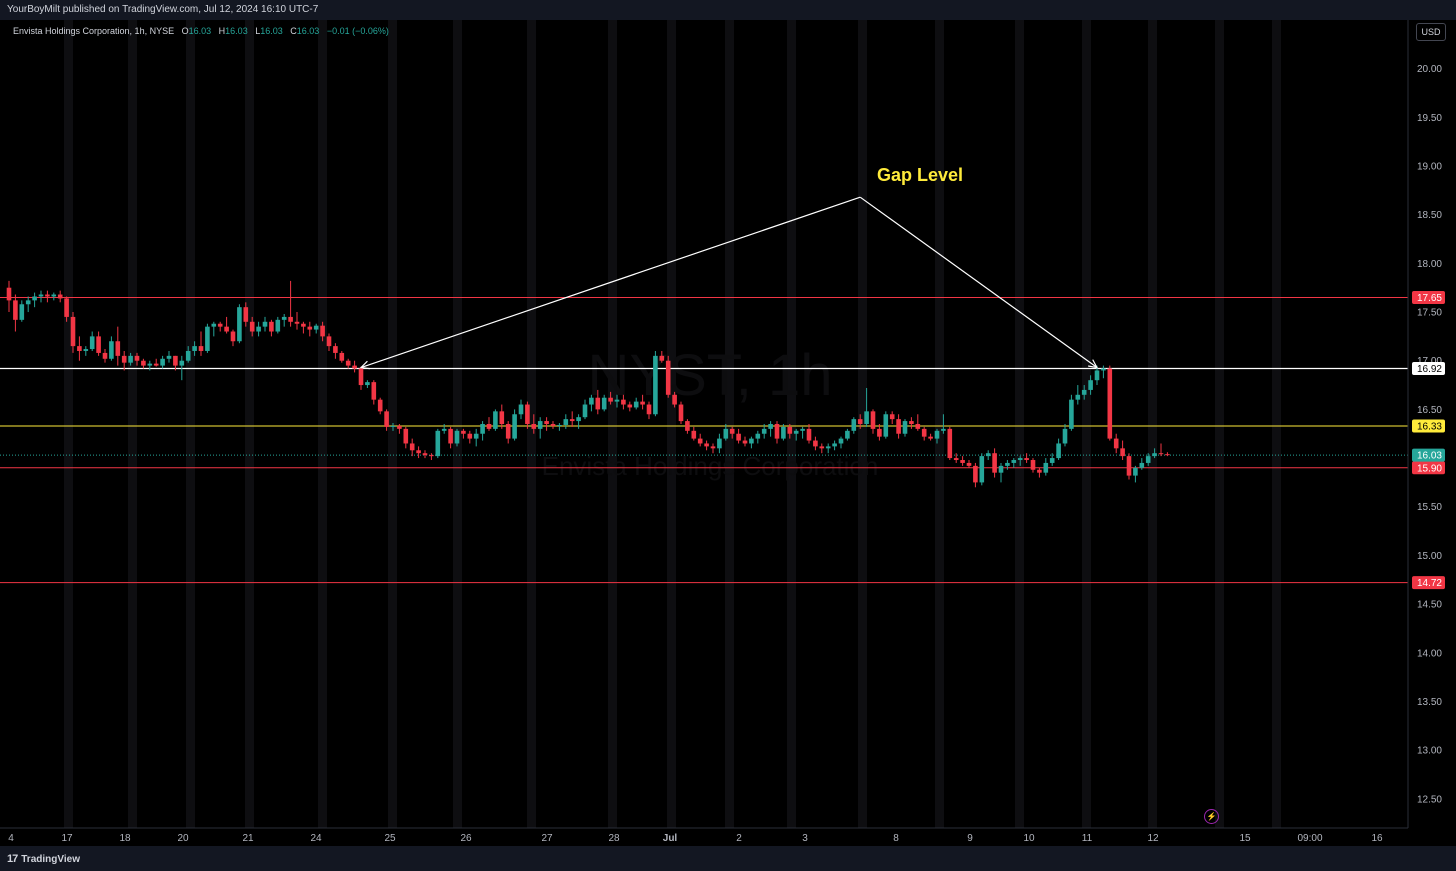  What do you see at coordinates (1428, 426) in the screenshot?
I see `price-level-tag: 16.33` at bounding box center [1428, 426].